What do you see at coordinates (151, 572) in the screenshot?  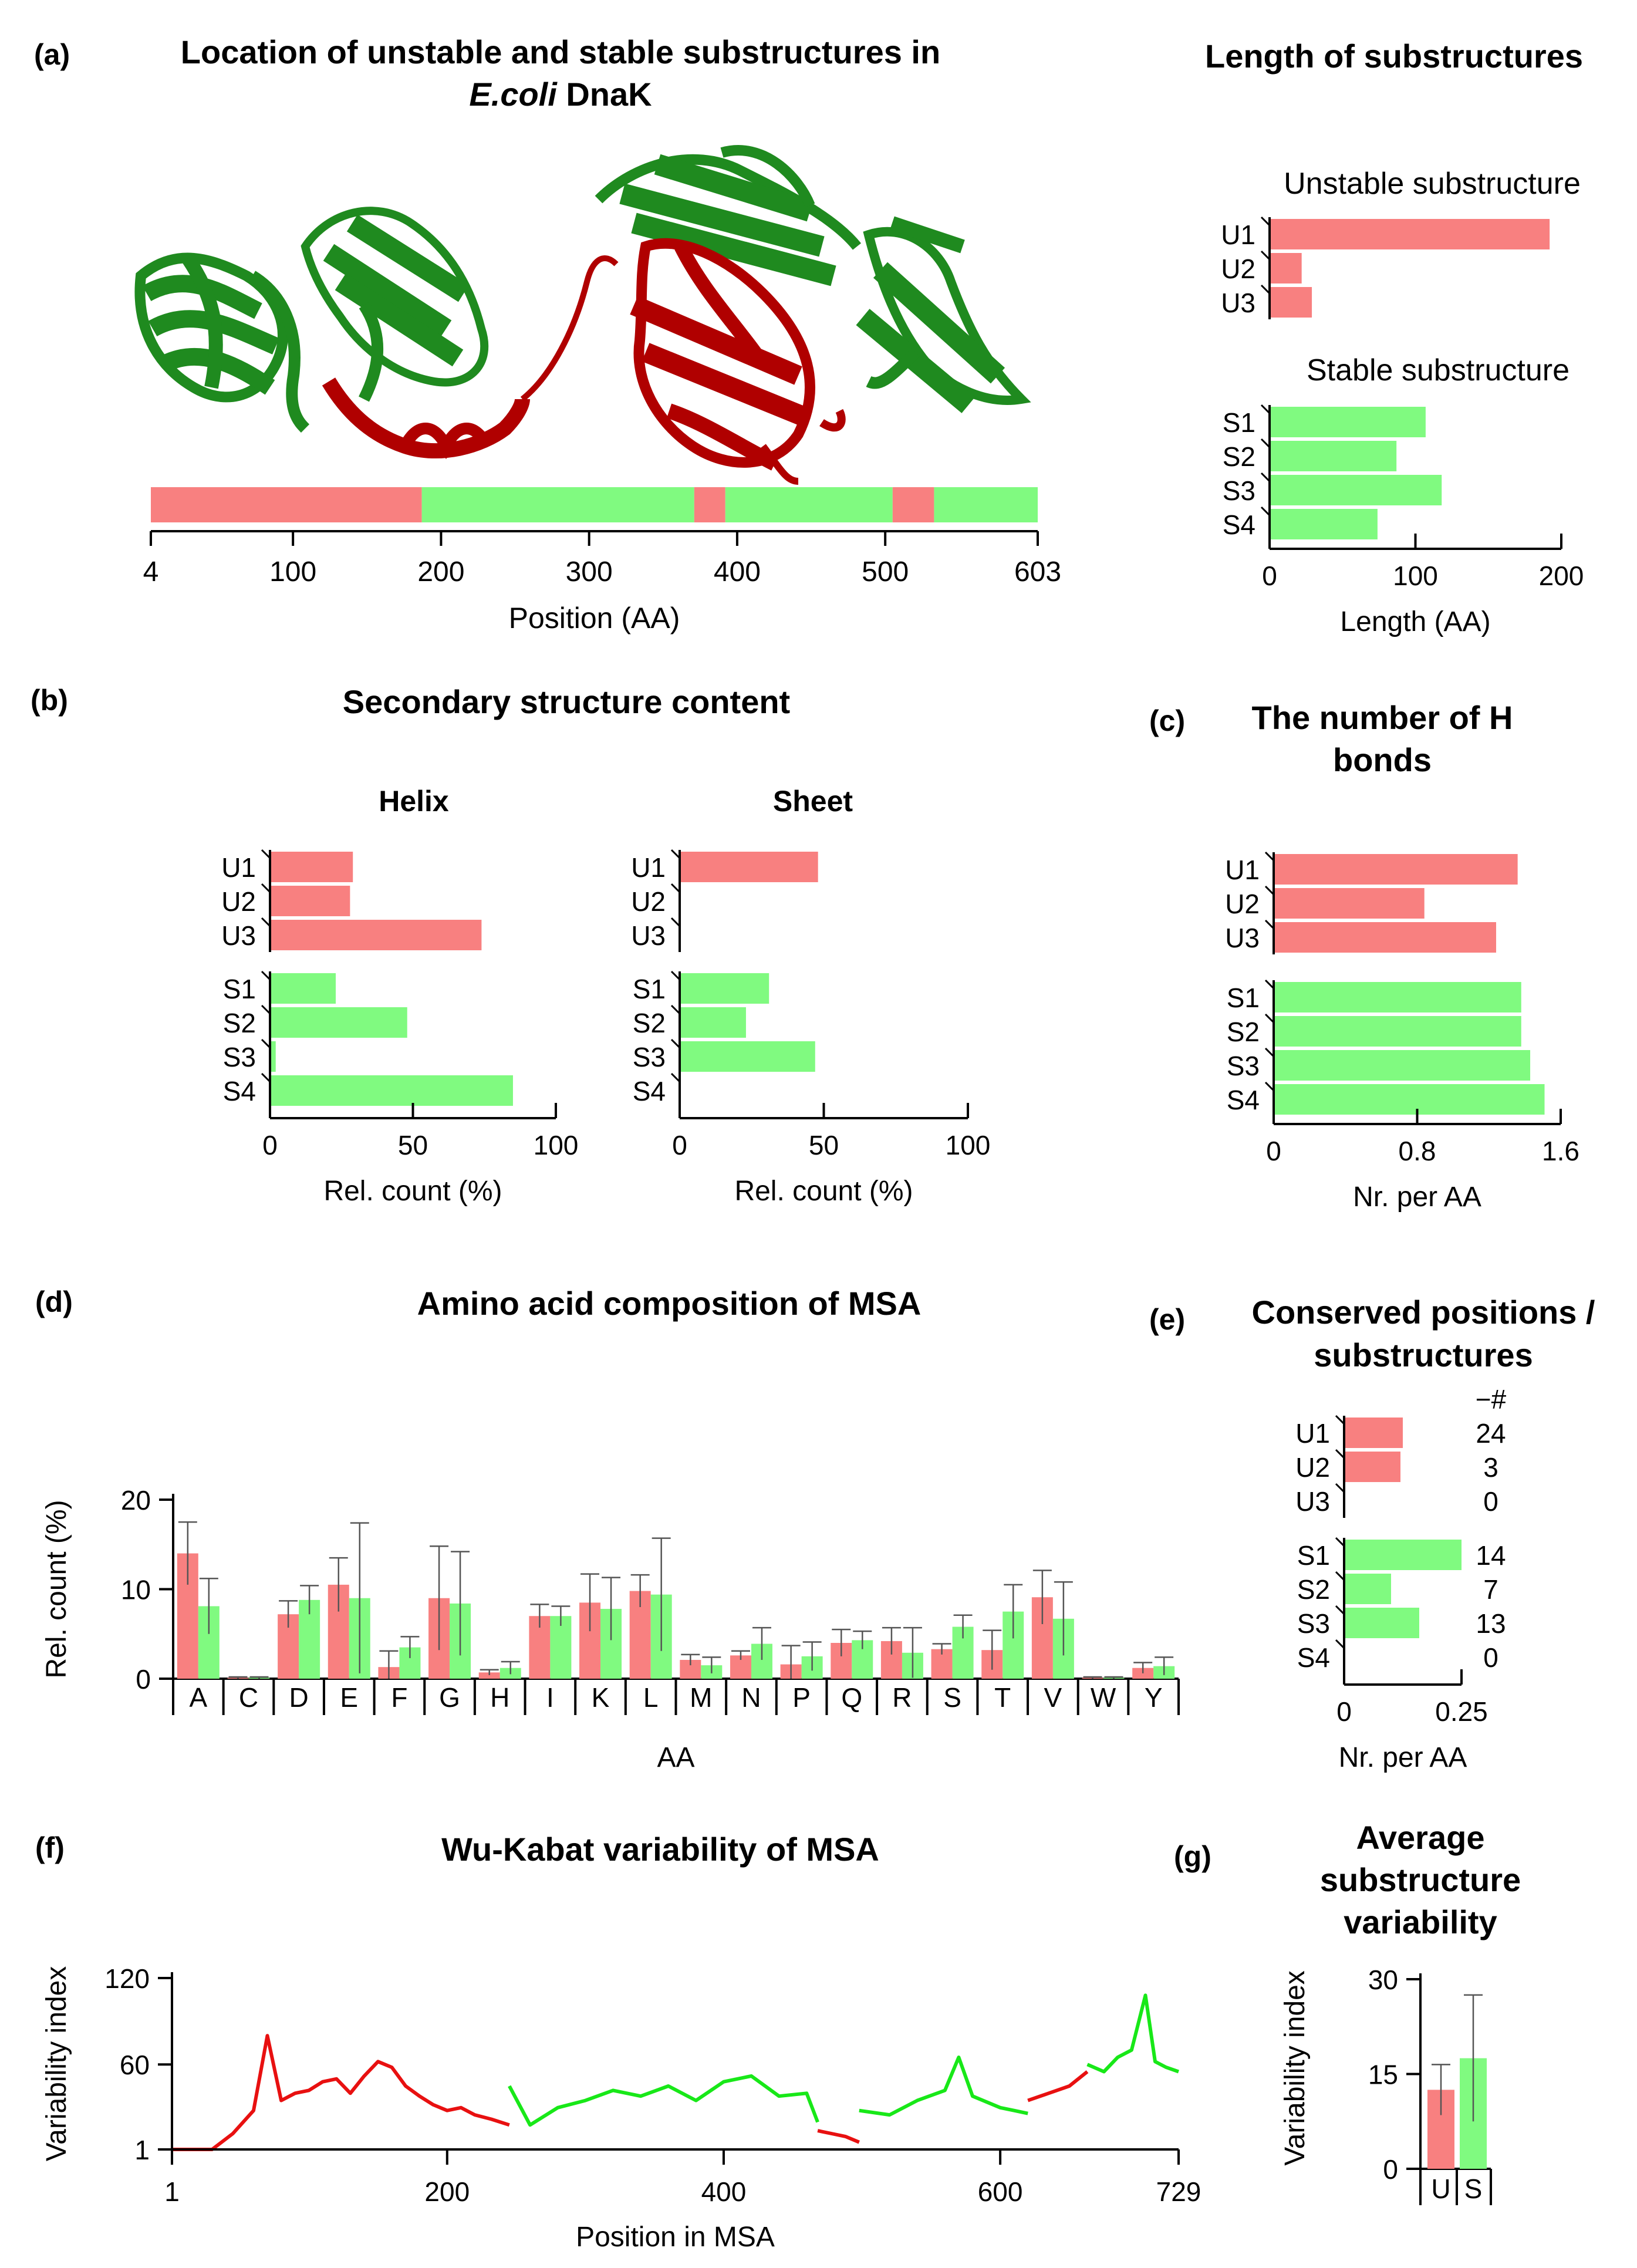 I see `x-tick-label: 4` at bounding box center [151, 572].